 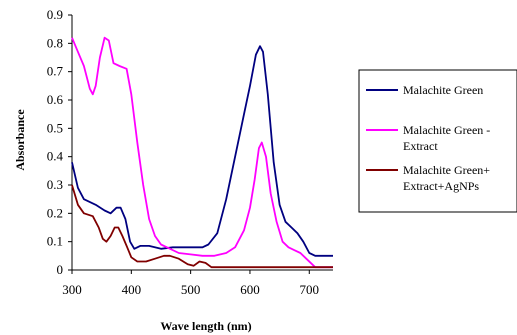 I want to click on x-tick-label: 500, so click(x=191, y=289).